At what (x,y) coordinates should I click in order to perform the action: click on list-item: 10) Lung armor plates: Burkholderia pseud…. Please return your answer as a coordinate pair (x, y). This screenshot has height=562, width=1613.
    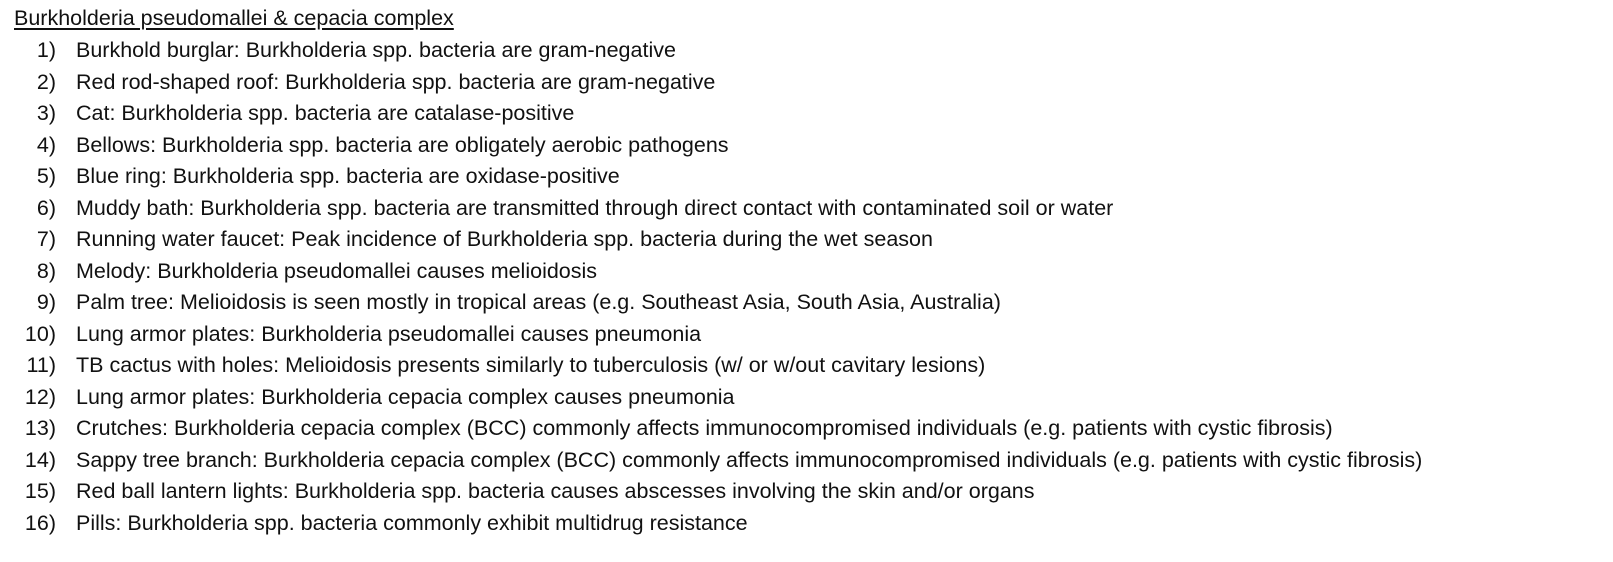
    Looking at the image, I should click on (809, 335).